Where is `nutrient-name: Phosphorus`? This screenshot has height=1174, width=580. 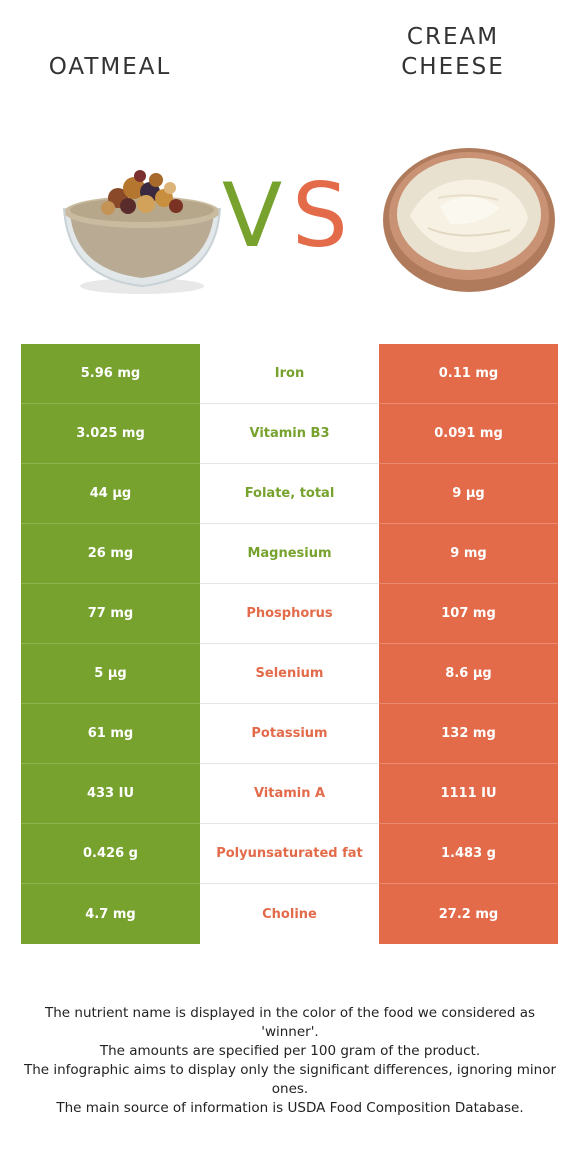 nutrient-name: Phosphorus is located at coordinates (289, 614).